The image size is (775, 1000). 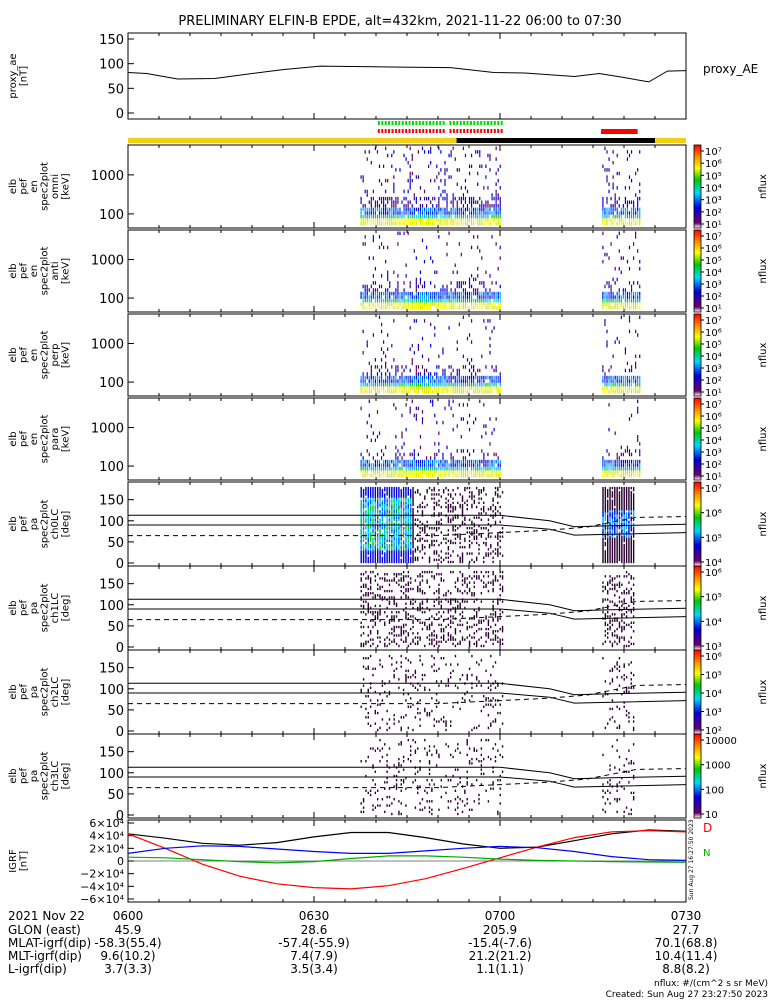 What do you see at coordinates (66, 271) in the screenshot?
I see `y-axis-label: [keV]` at bounding box center [66, 271].